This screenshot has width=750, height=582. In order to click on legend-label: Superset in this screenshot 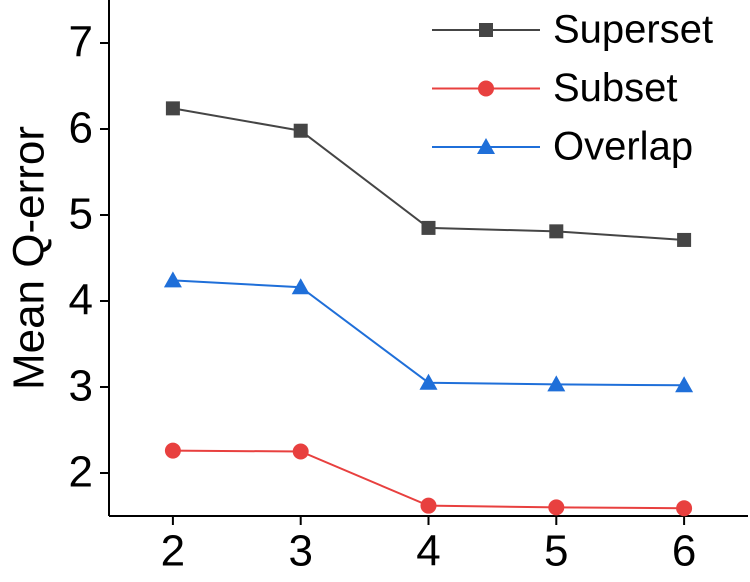, I will do `click(633, 30)`.